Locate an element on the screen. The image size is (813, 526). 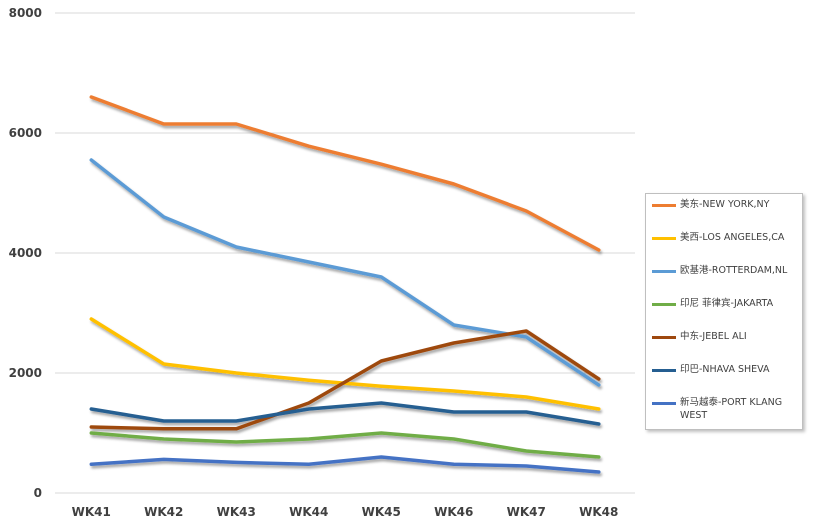
y-tick-label: 8000 is located at coordinates (25, 13).